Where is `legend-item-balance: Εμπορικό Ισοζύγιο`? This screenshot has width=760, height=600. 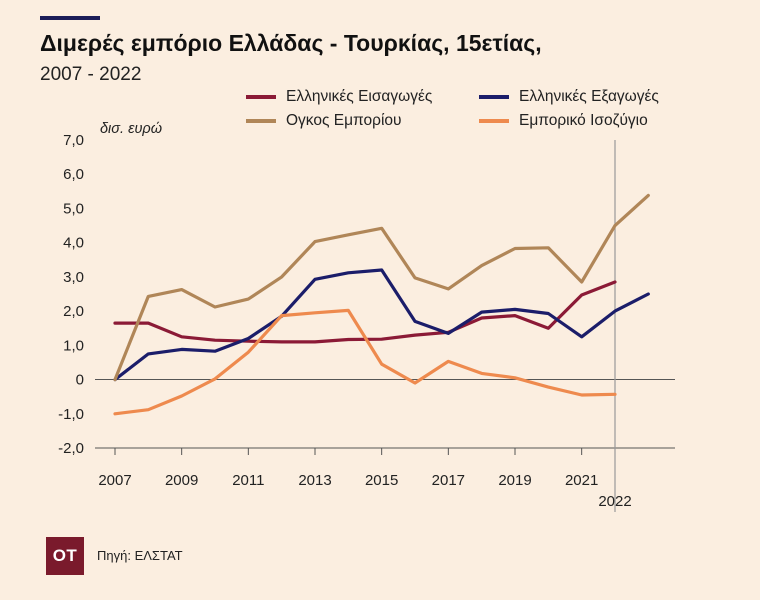 legend-item-balance: Εμπορικό Ισοζύγιο is located at coordinates (563, 121).